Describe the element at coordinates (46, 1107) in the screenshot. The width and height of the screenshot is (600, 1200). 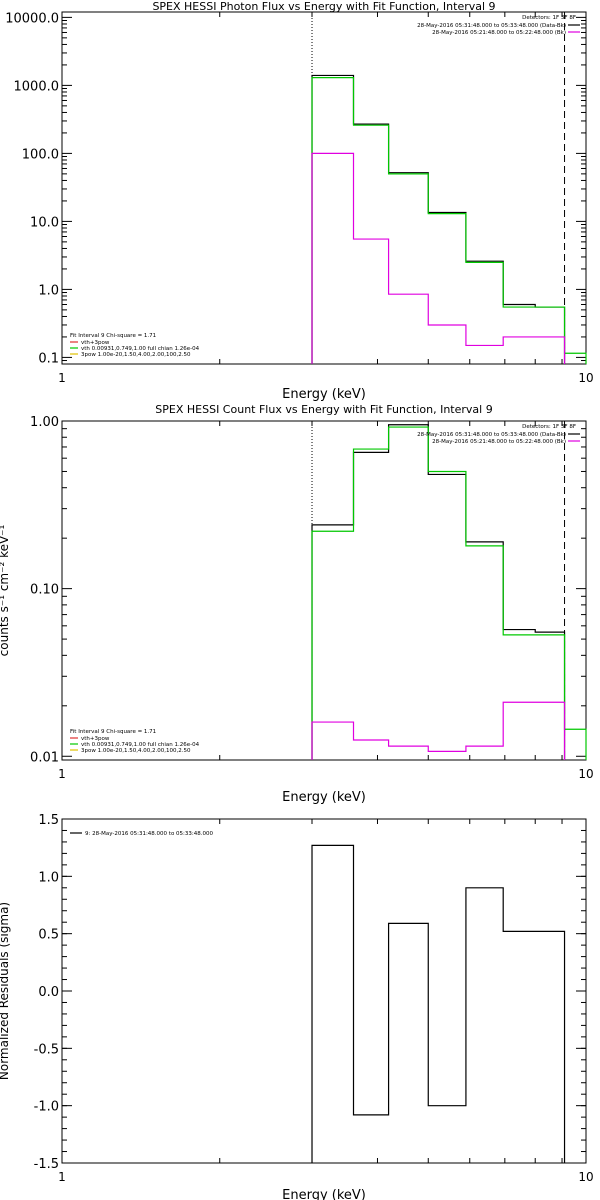
I see `y-tick-label: -1.0` at that location.